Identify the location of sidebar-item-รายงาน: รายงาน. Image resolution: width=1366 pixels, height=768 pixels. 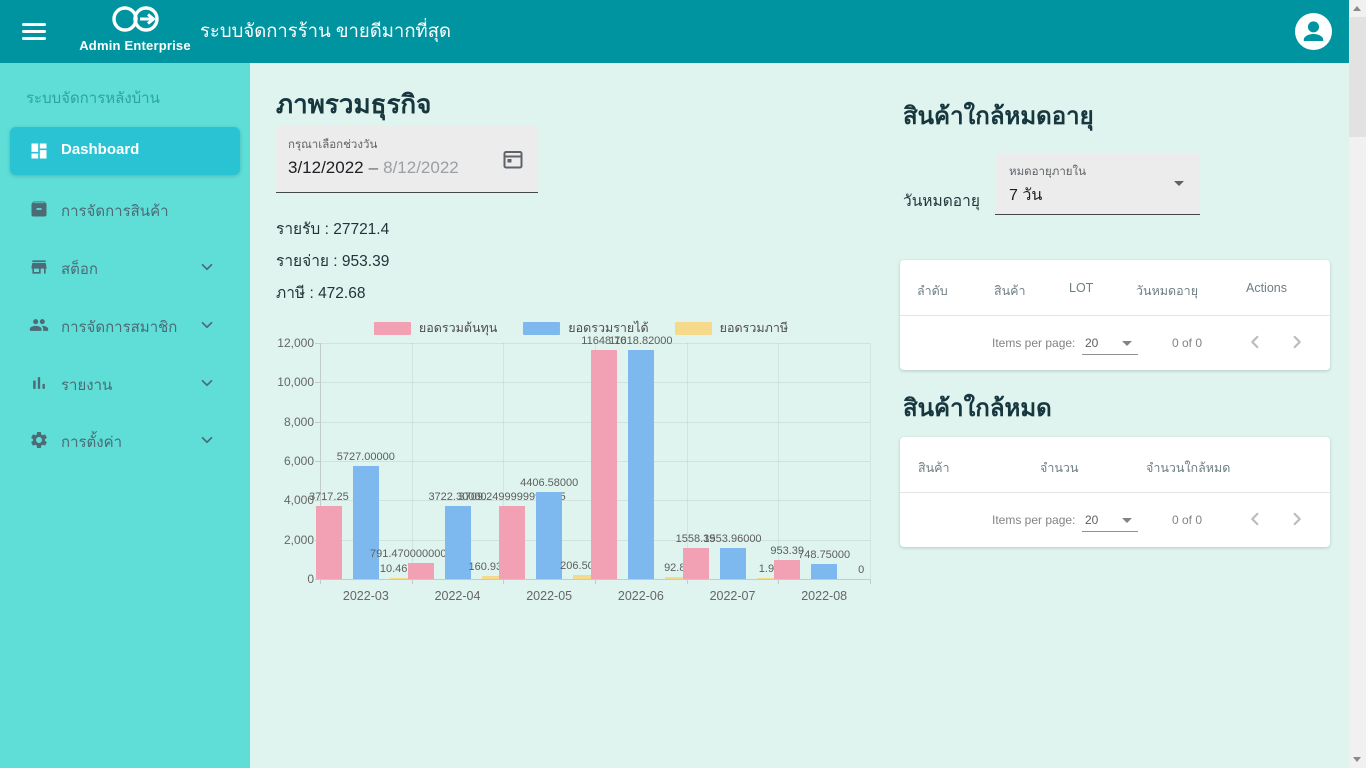
(125, 383).